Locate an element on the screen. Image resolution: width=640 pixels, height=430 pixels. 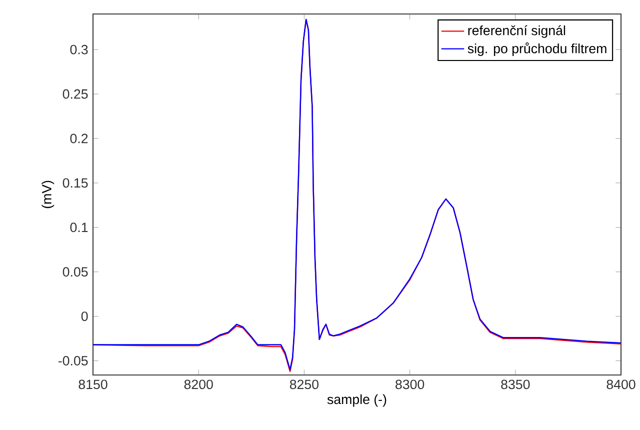
y-tick-label: 0.3 is located at coordinates (79, 49).